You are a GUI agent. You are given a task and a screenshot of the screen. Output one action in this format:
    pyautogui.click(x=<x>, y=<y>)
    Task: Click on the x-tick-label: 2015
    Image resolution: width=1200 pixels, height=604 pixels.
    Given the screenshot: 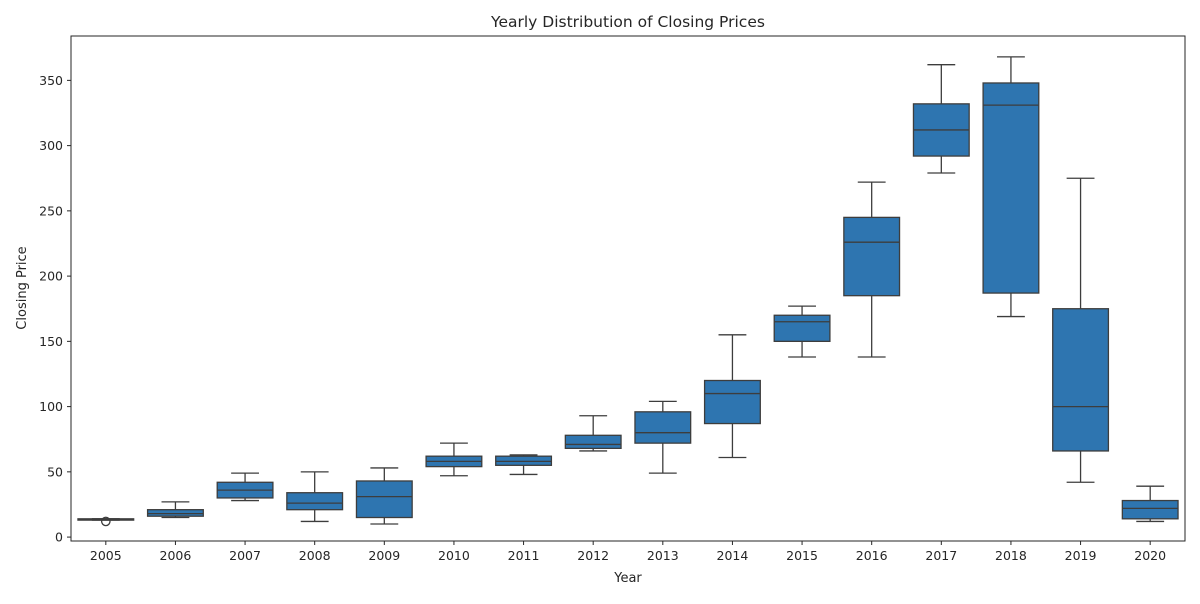 What is the action you would take?
    pyautogui.click(x=802, y=555)
    